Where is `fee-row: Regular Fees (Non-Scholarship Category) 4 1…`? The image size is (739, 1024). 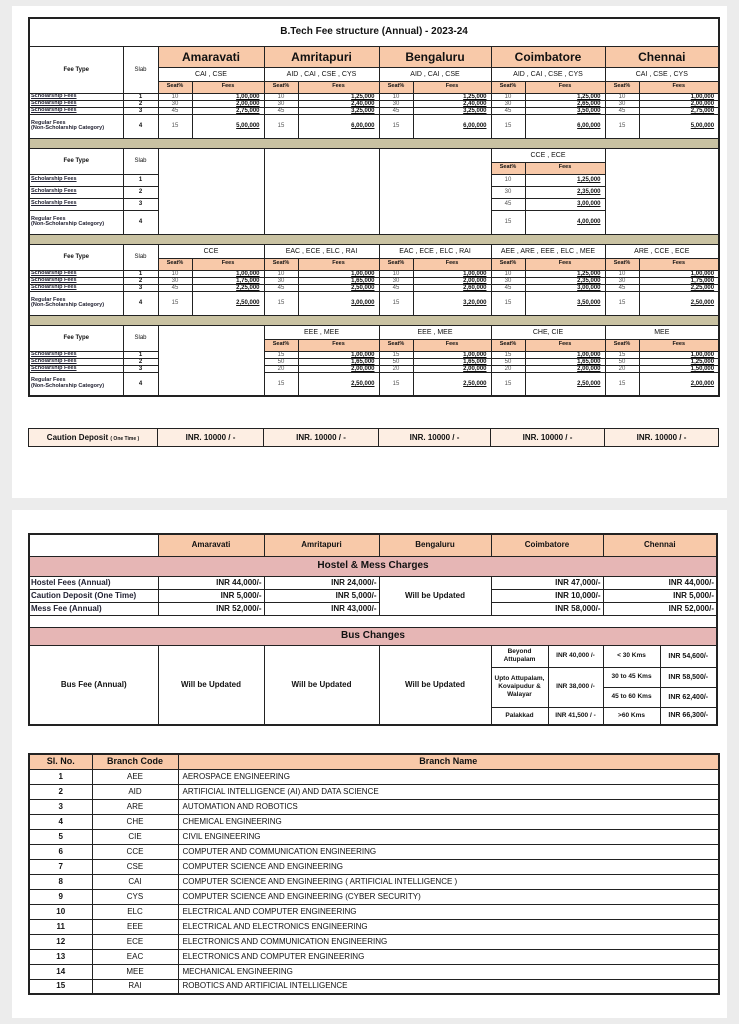
fee-row: Regular Fees (Non-Scholarship Category) 4 1… is located at coordinates (373, 222).